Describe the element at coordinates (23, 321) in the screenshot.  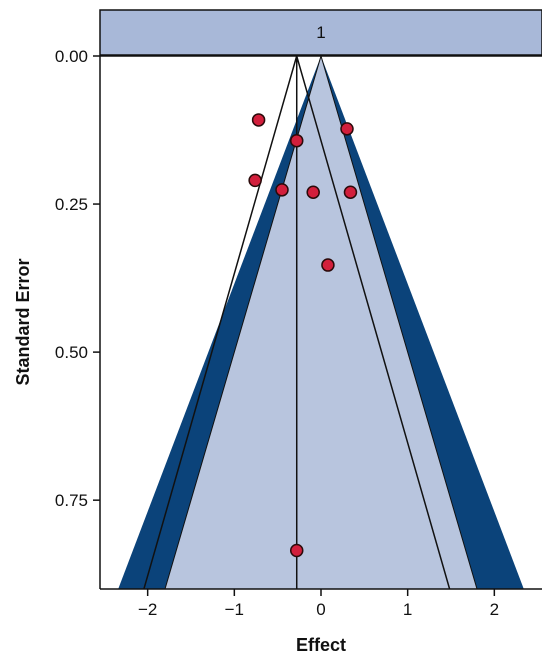
I see `y-axis-title: Standard Error` at that location.